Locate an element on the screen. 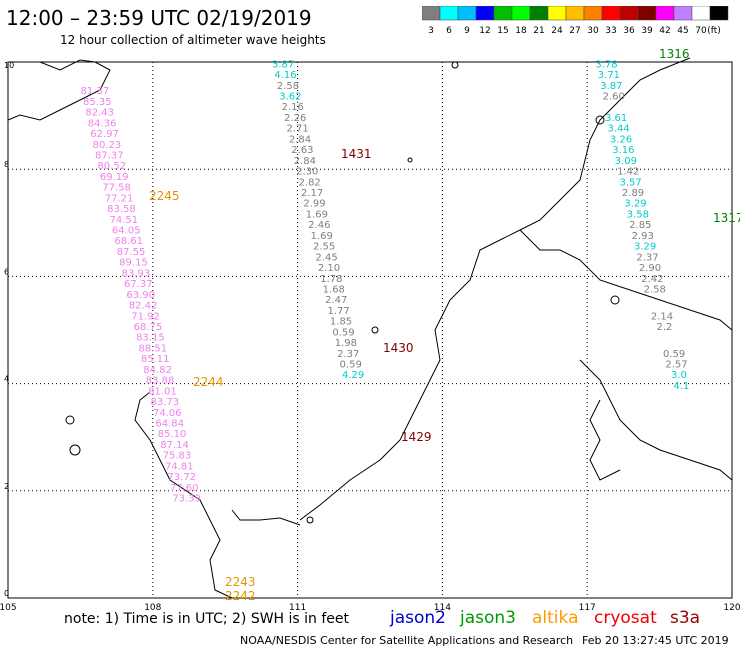  cryosat-data-label: 1.68 is located at coordinates (334, 289).